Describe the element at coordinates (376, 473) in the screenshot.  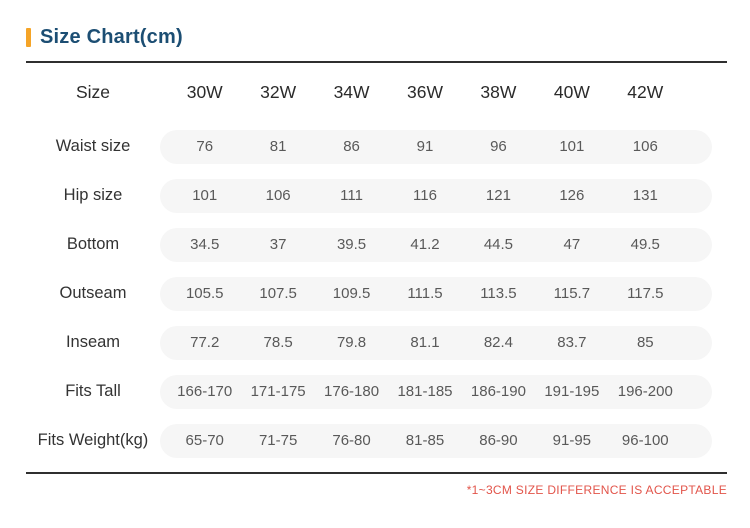
I see `bottom-divider` at that location.